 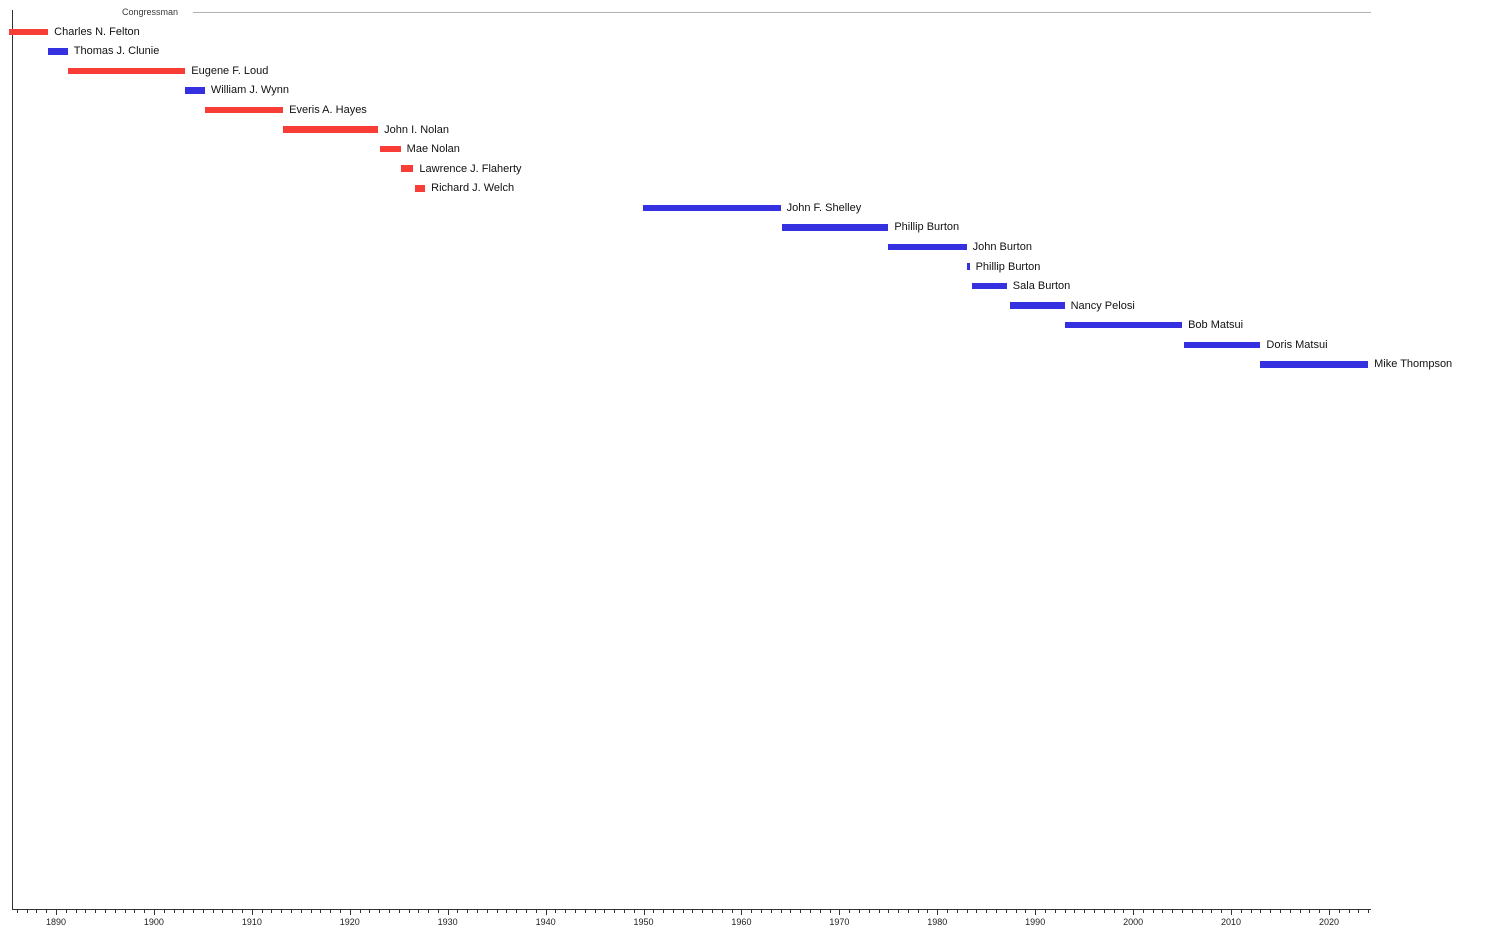 What do you see at coordinates (741, 922) in the screenshot?
I see `x-axis-tick-label: 1960` at bounding box center [741, 922].